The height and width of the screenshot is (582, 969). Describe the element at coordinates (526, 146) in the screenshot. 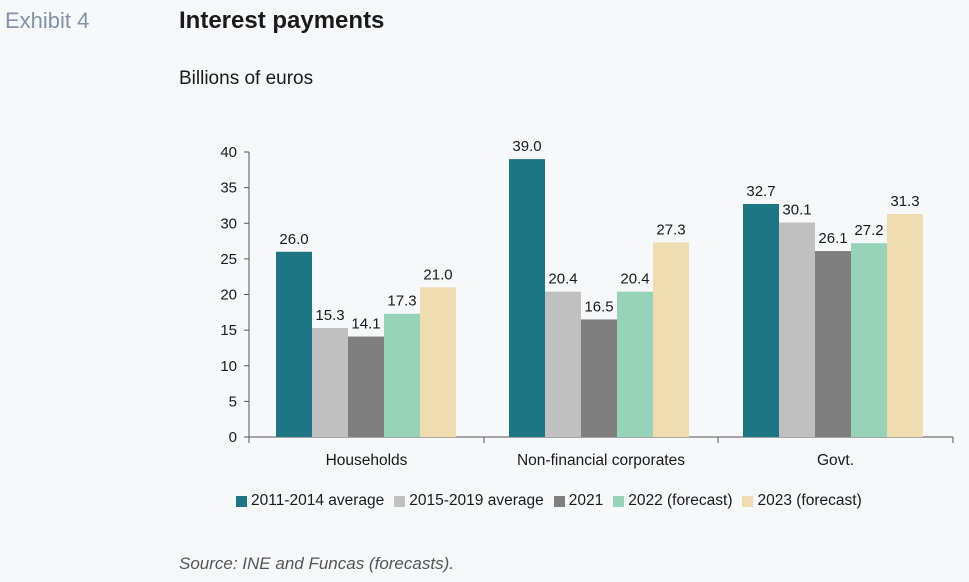

I see `bar-value-label: 39.0` at that location.